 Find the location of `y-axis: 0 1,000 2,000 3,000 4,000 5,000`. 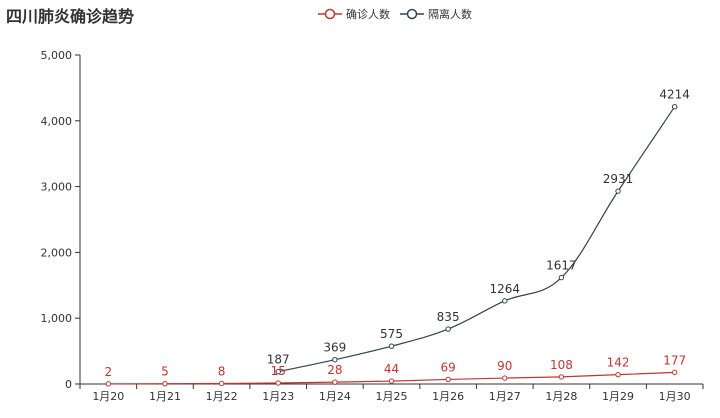

y-axis: 0 1,000 2,000 3,000 4,000 5,000 is located at coordinates (61, 220).